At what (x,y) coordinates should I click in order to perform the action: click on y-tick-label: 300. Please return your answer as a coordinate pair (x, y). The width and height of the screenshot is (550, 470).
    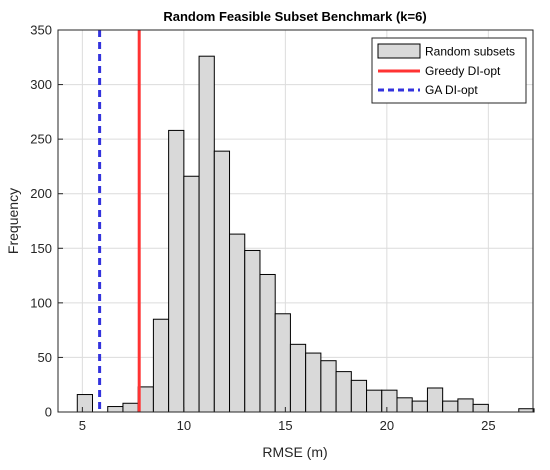
    Looking at the image, I should click on (41, 84).